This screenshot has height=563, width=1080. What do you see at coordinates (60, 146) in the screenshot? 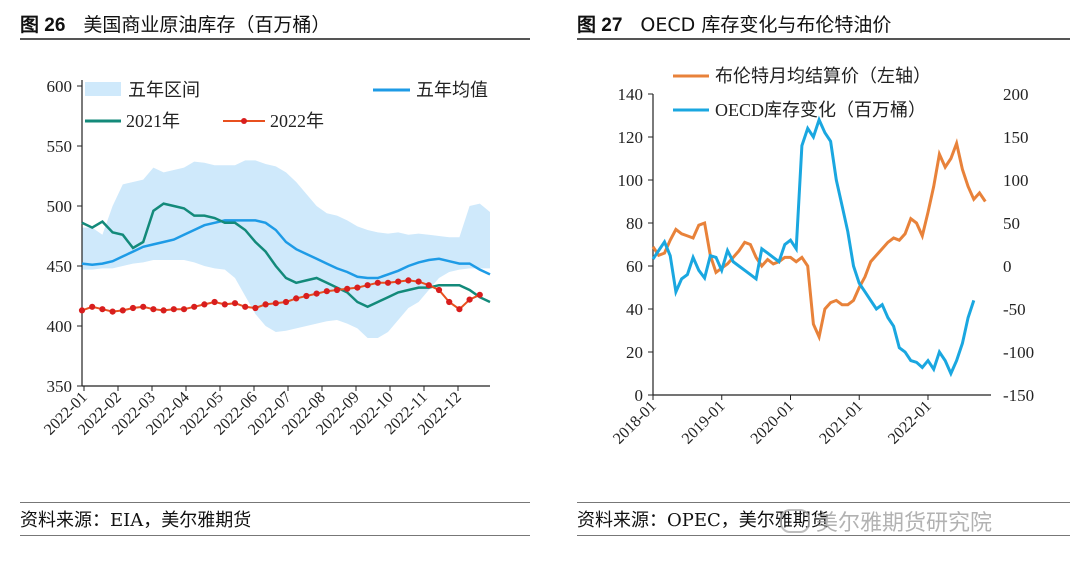
I see `left-y-tick-label: 550` at bounding box center [60, 146].